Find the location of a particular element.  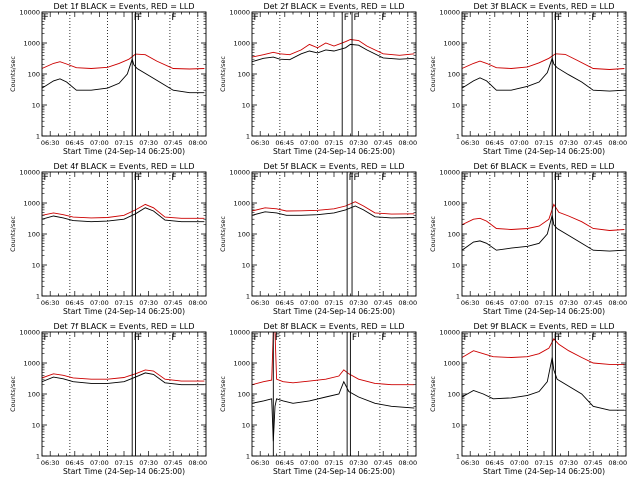

lld-series-line is located at coordinates (543, 61).